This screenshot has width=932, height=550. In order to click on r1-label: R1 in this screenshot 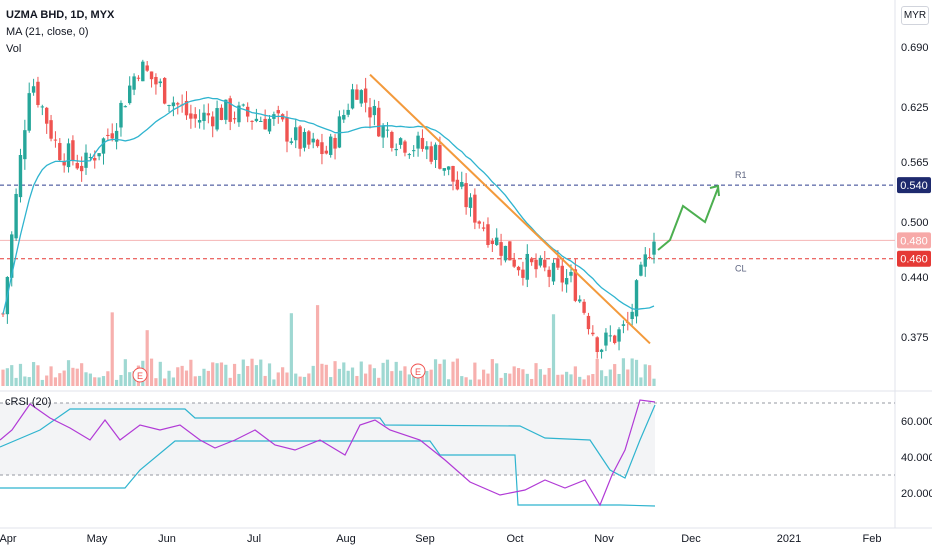, I will do `click(741, 175)`.